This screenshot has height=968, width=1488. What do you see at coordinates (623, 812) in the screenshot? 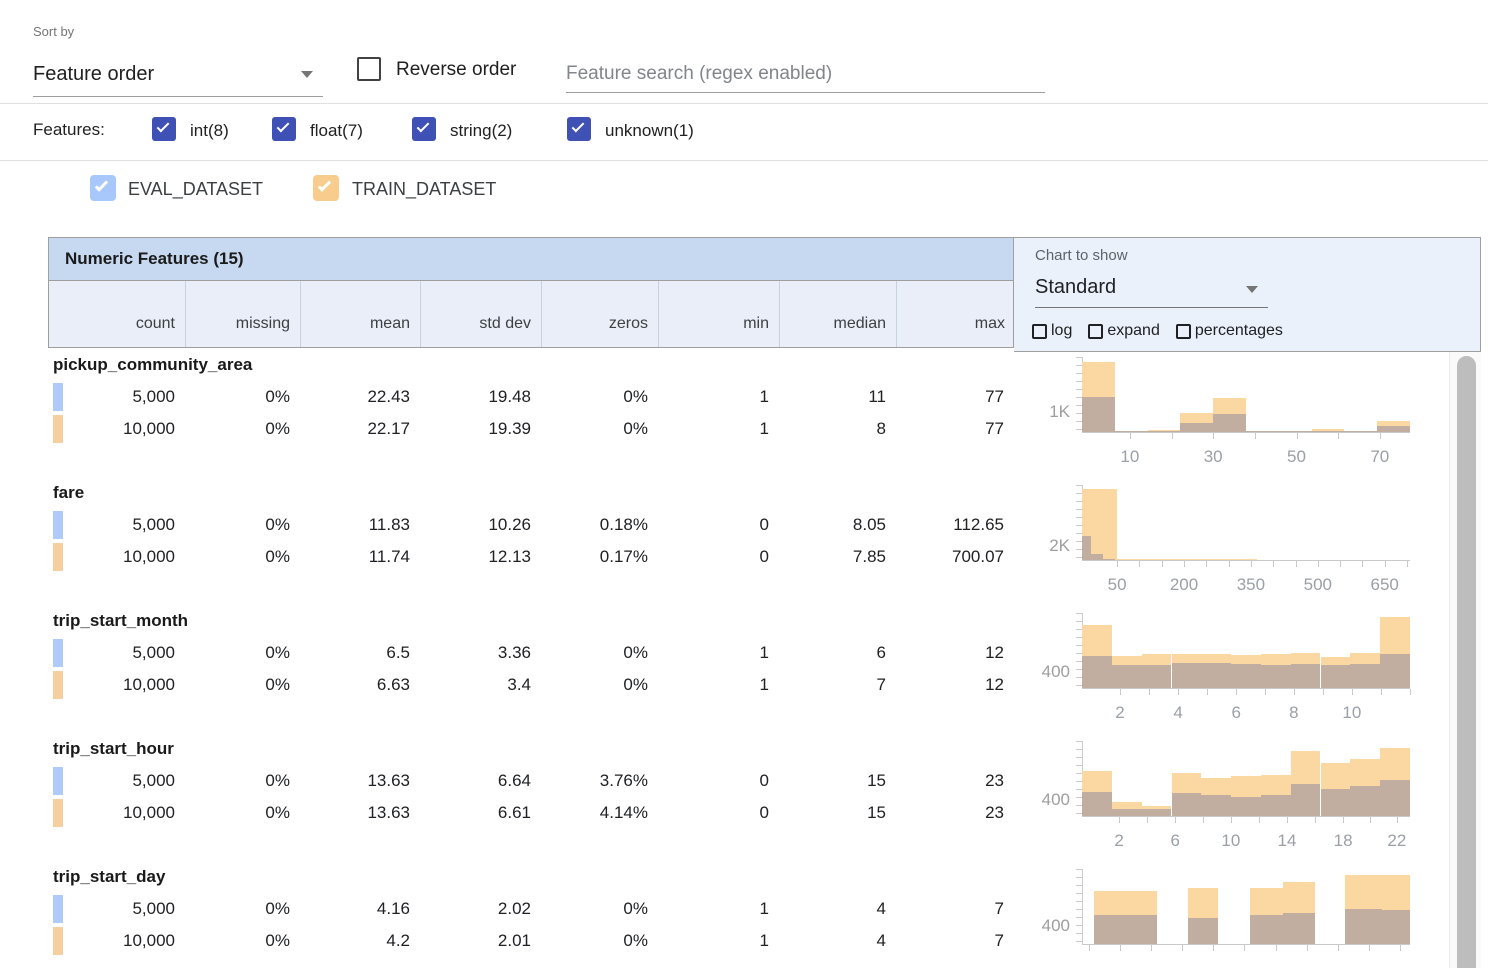
I see `stat-cell: 4.14%` at bounding box center [623, 812].